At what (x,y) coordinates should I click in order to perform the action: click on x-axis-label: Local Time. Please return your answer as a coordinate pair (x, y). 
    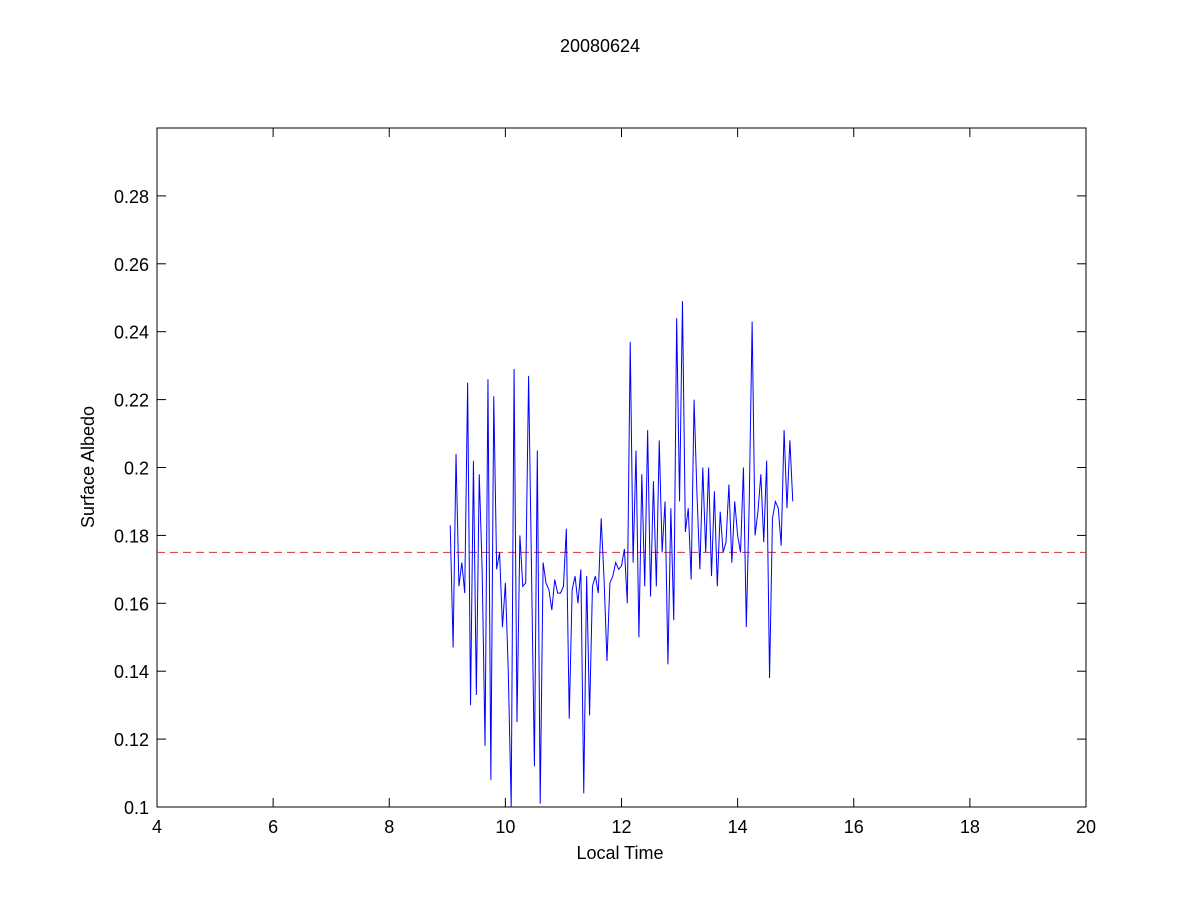
    Looking at the image, I should click on (619, 853).